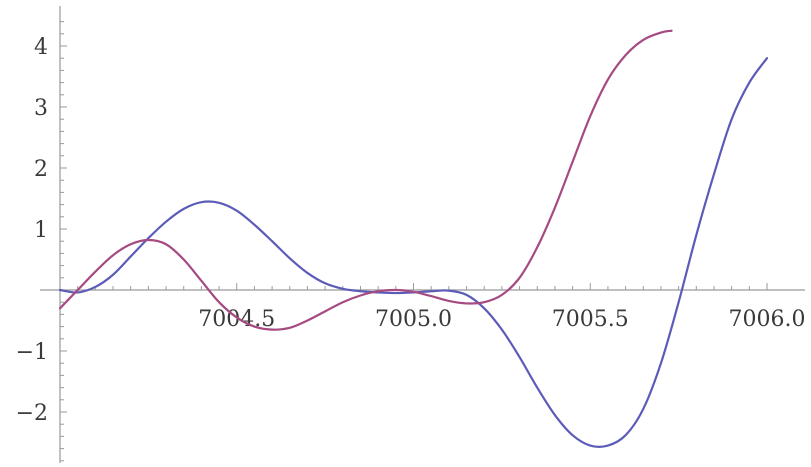  What do you see at coordinates (41, 47) in the screenshot?
I see `y-tick-label: 4` at bounding box center [41, 47].